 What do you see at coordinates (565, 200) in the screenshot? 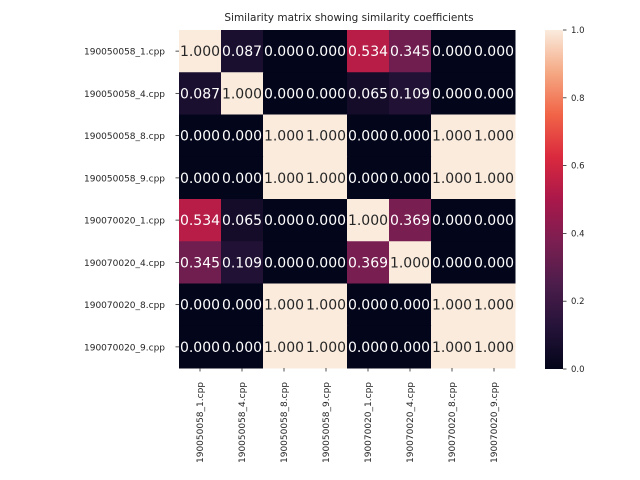
I see `colorbar: 0.0 0.2 0.4 0.6 0.8 1.0` at bounding box center [565, 200].